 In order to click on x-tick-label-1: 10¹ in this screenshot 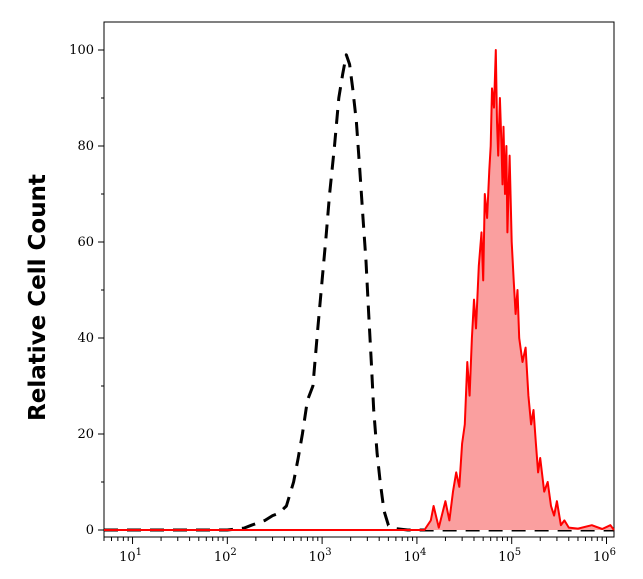, I will do `click(130, 556)`.